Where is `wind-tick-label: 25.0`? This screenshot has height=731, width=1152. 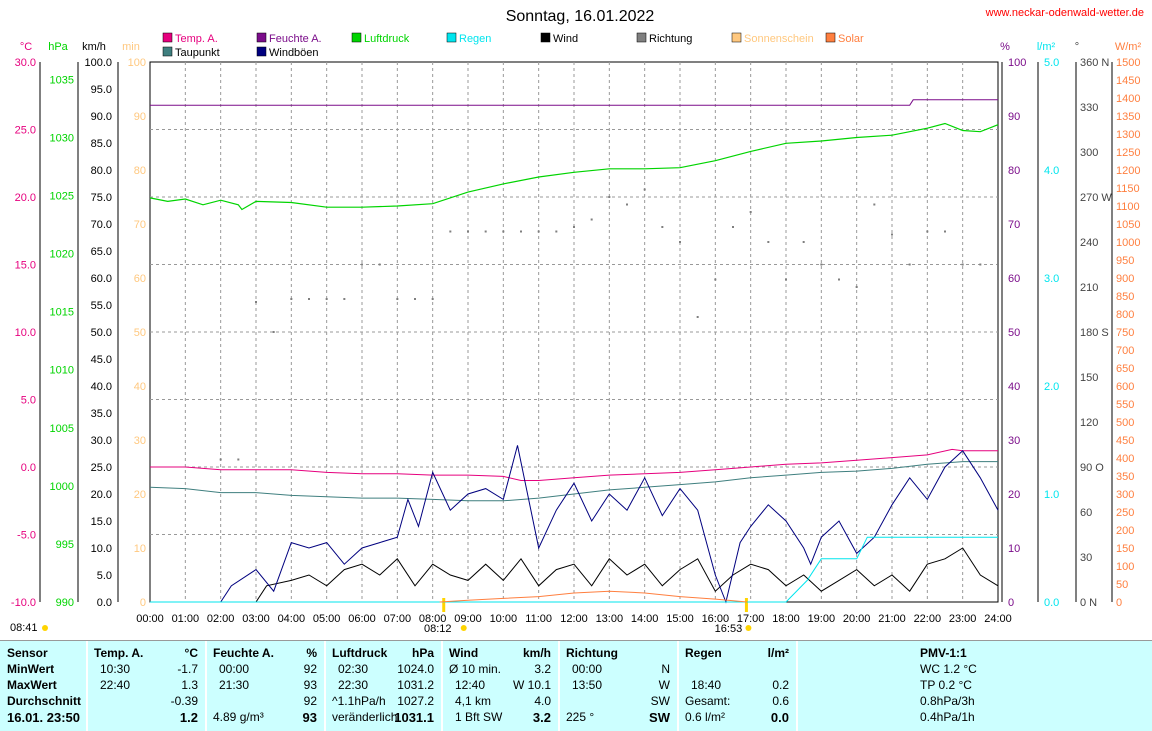 wind-tick-label: 25.0 is located at coordinates (101, 468).